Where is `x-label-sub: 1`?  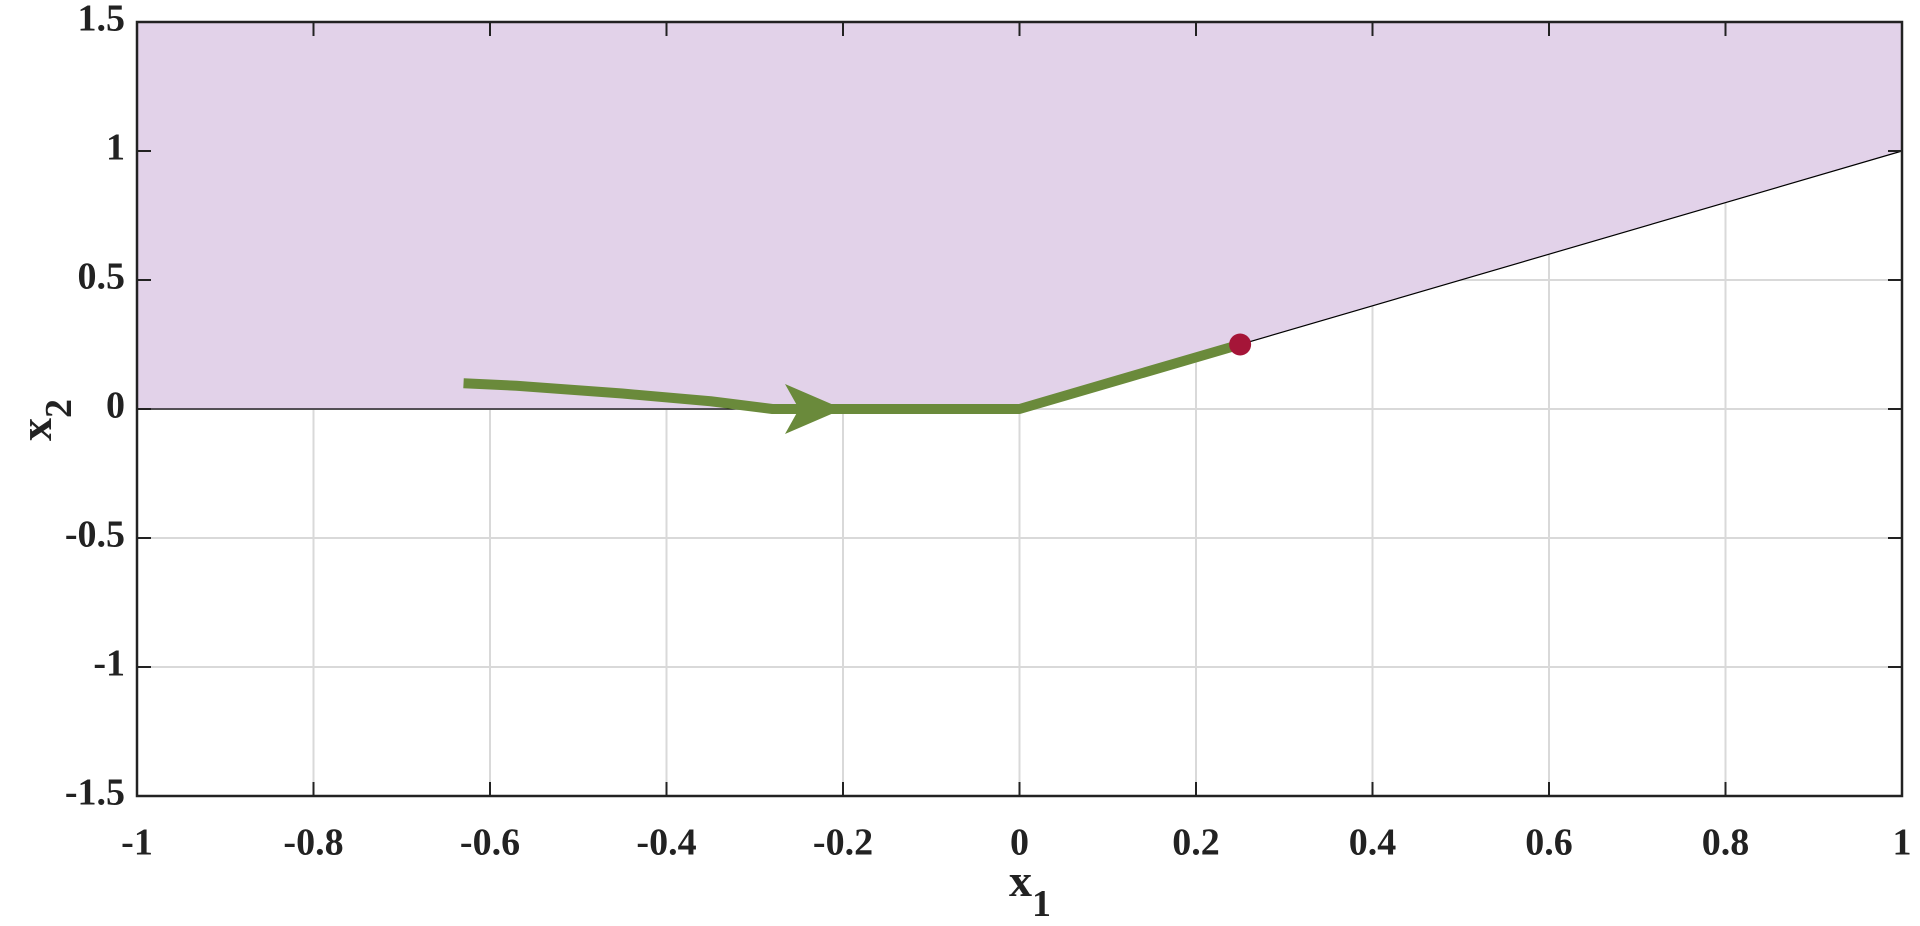 x-label-sub: 1 is located at coordinates (1041, 904).